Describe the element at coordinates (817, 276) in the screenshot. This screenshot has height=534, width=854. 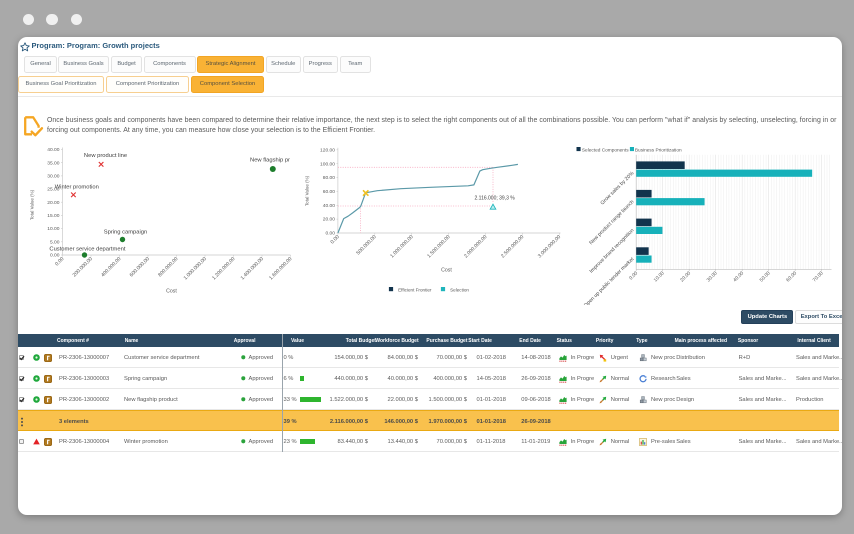
I see `svg-text: 70.00` at that location.